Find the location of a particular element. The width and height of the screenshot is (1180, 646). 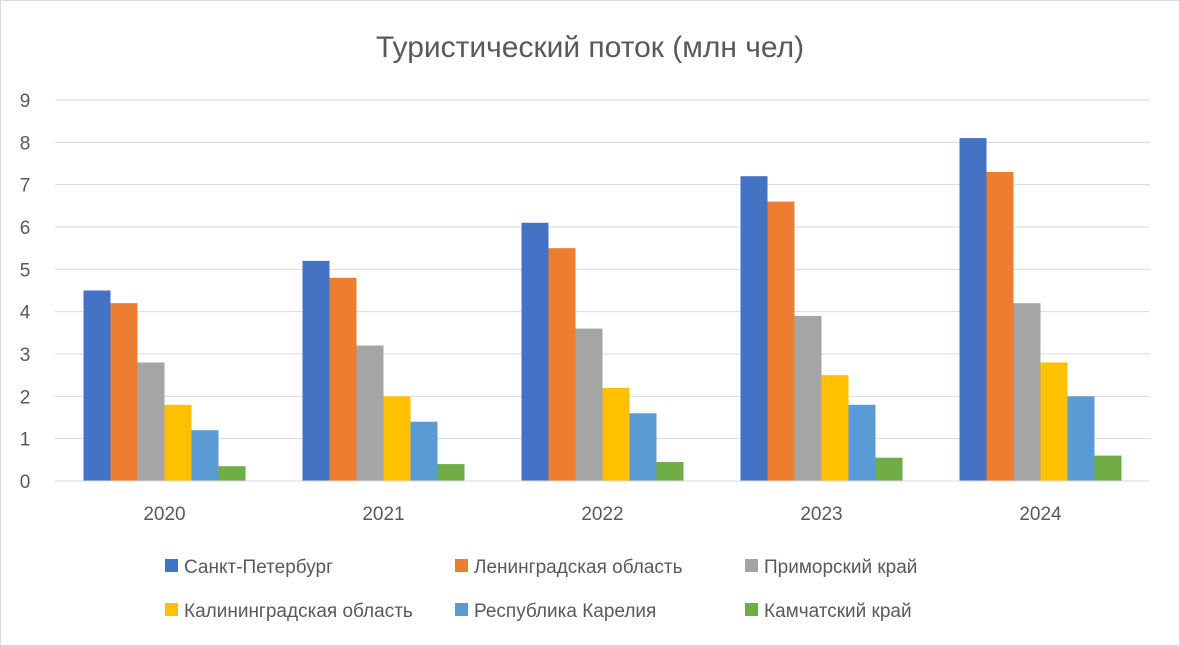

y-tick-label: 9 is located at coordinates (25, 101).